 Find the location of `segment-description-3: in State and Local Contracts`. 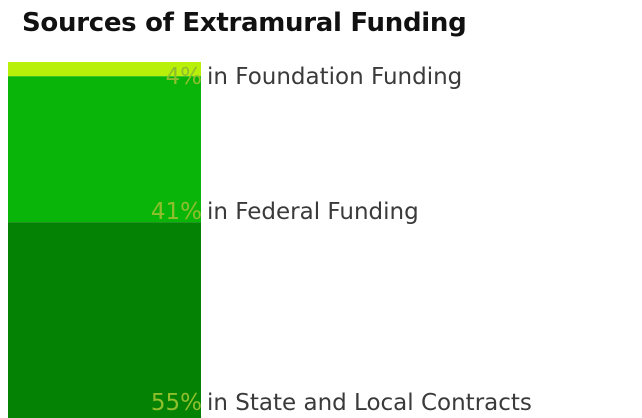

segment-description-3: in State and Local Contracts is located at coordinates (369, 403).